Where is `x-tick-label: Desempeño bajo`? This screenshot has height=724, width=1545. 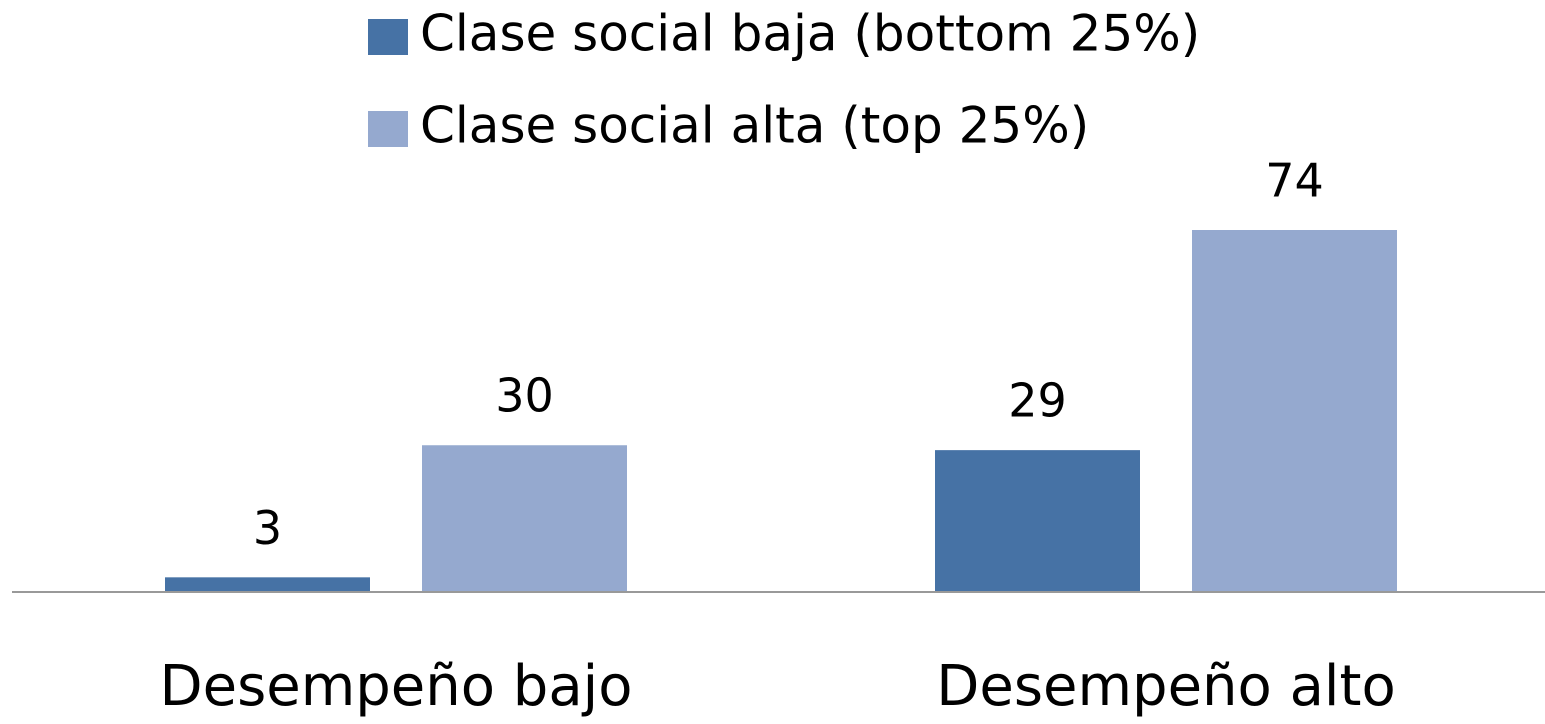 x-tick-label: Desempeño bajo is located at coordinates (396, 686).